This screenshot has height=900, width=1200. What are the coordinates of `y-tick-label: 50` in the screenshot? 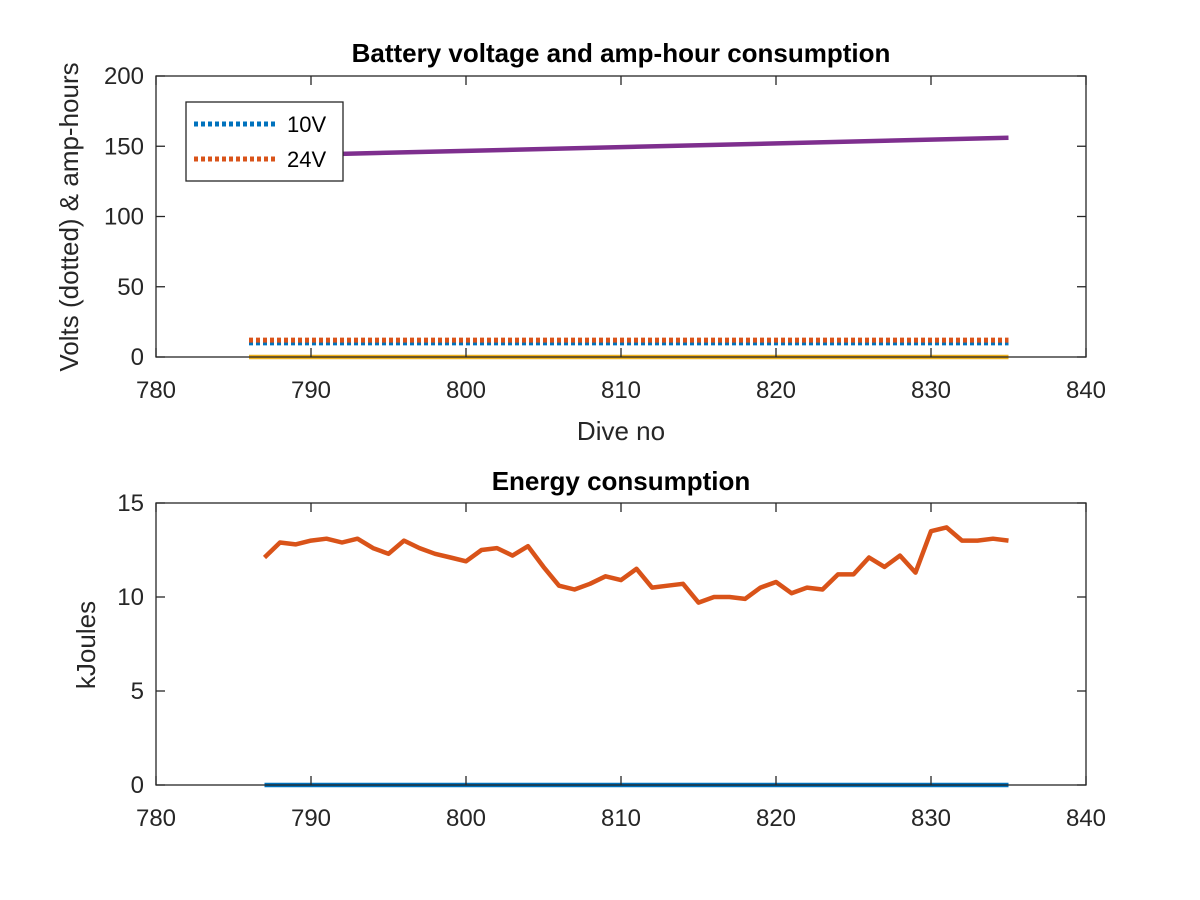 It's located at (130, 287).